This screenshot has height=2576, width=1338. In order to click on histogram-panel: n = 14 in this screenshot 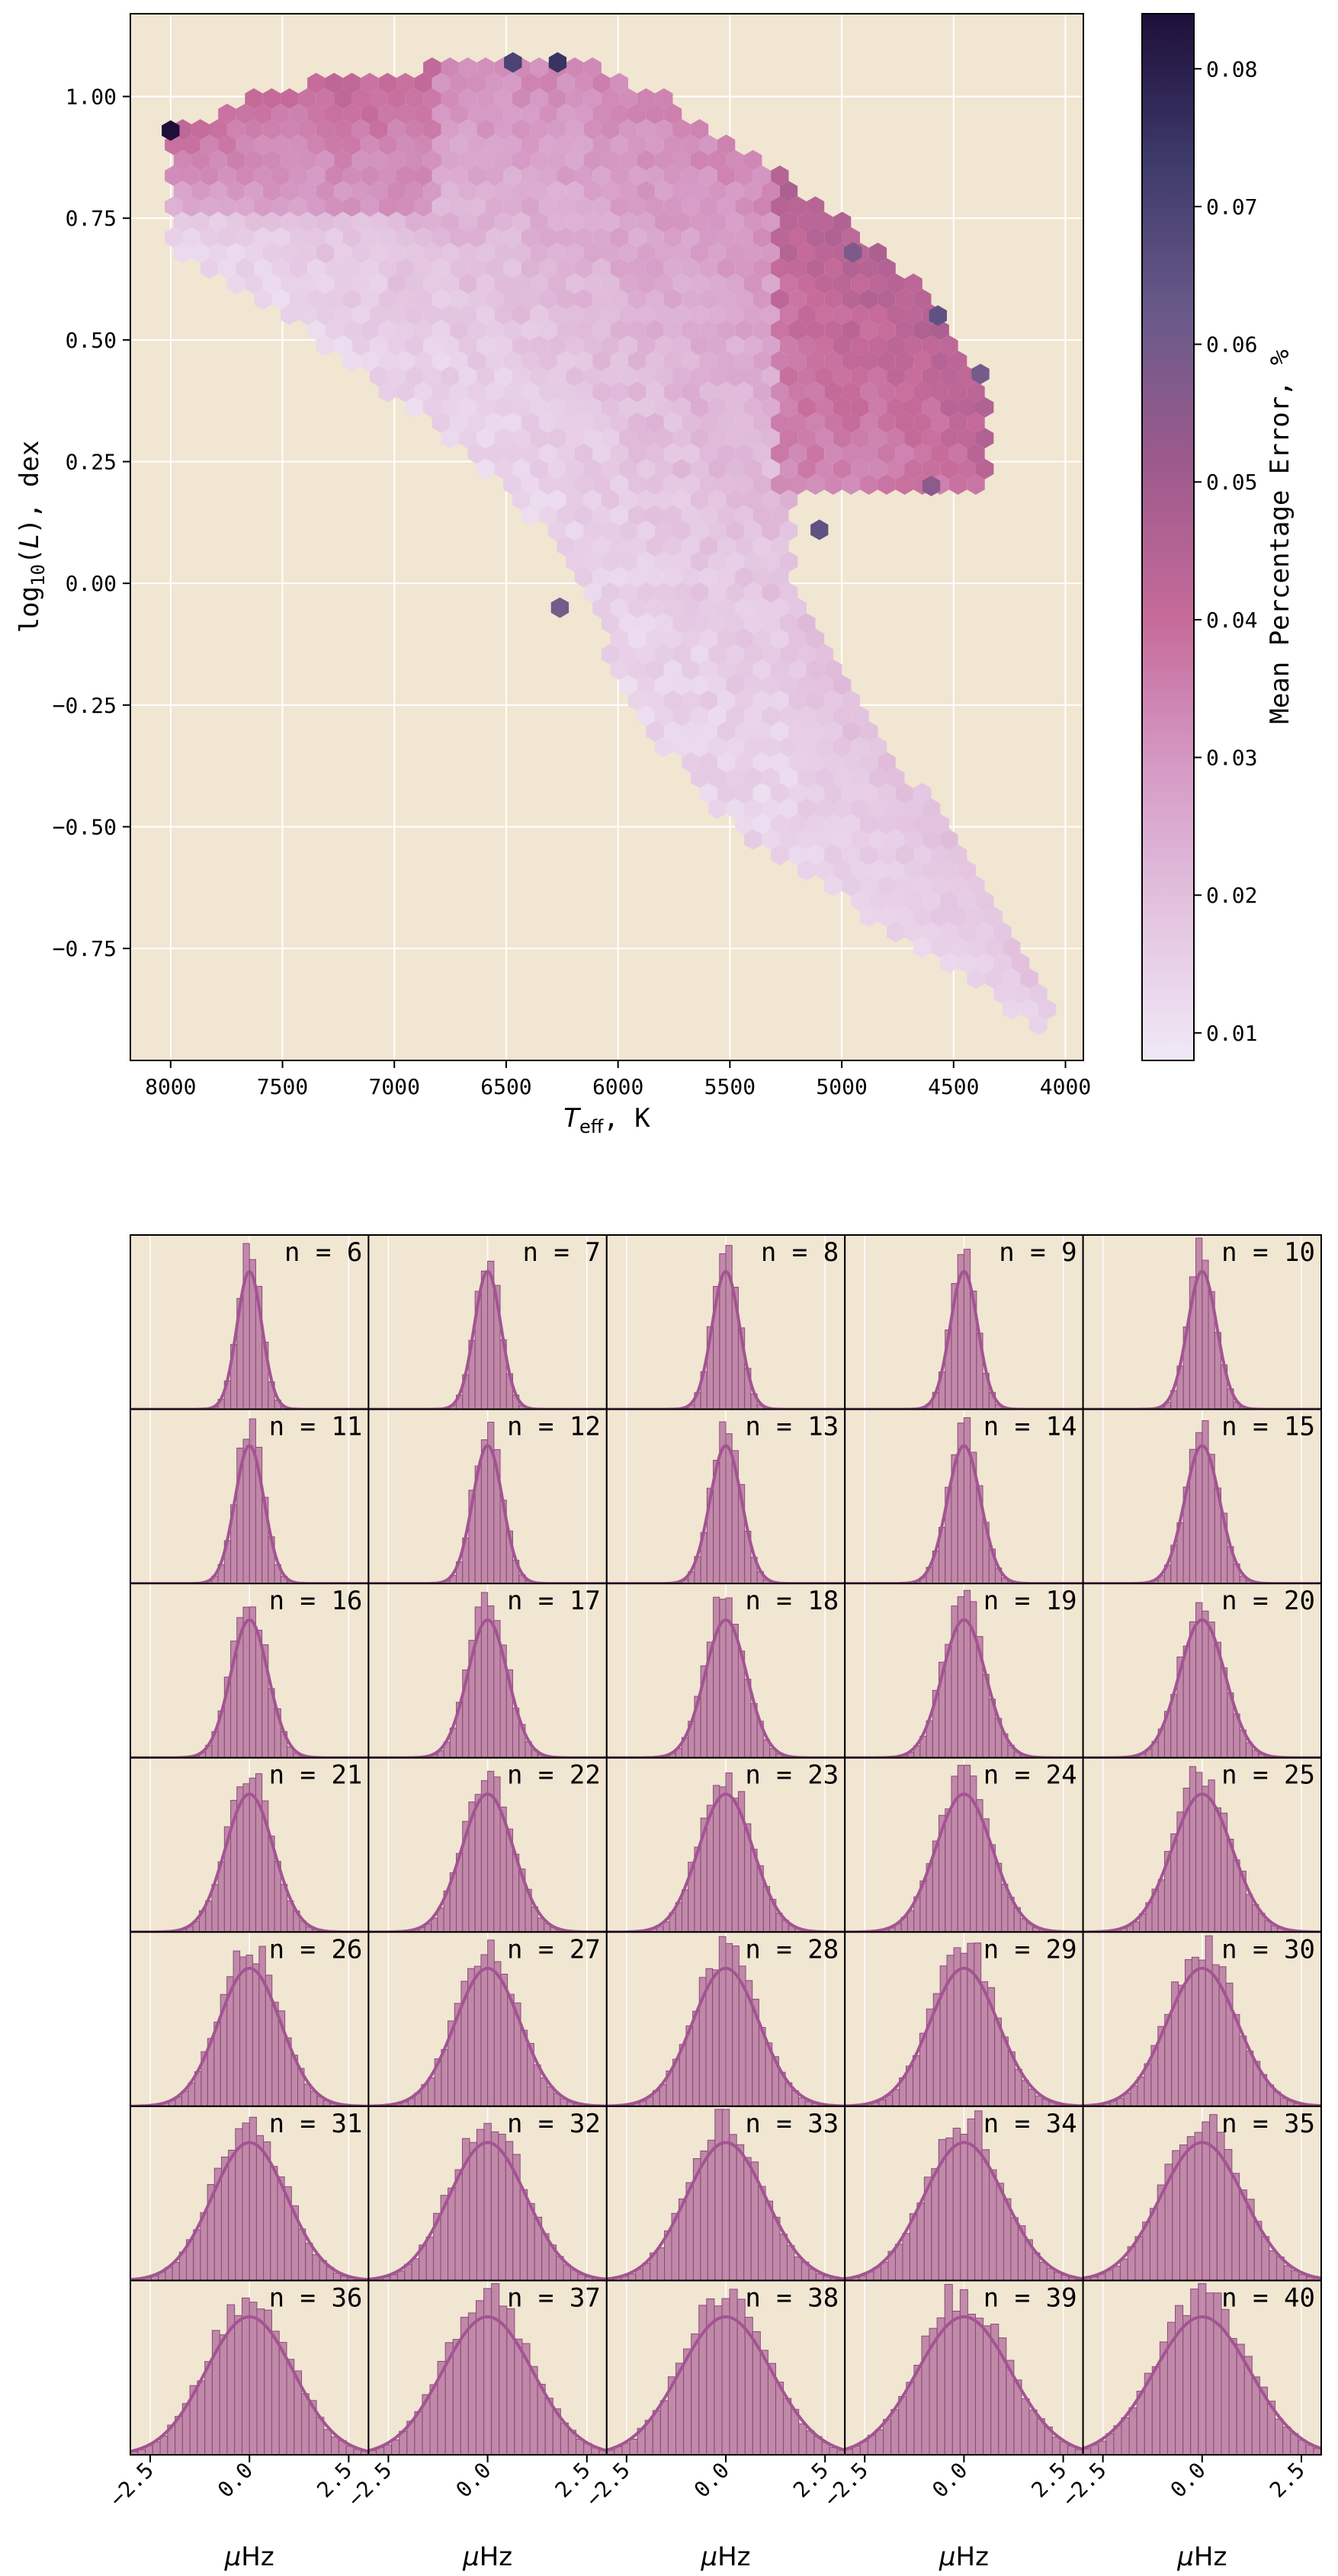, I will do `click(964, 1497)`.